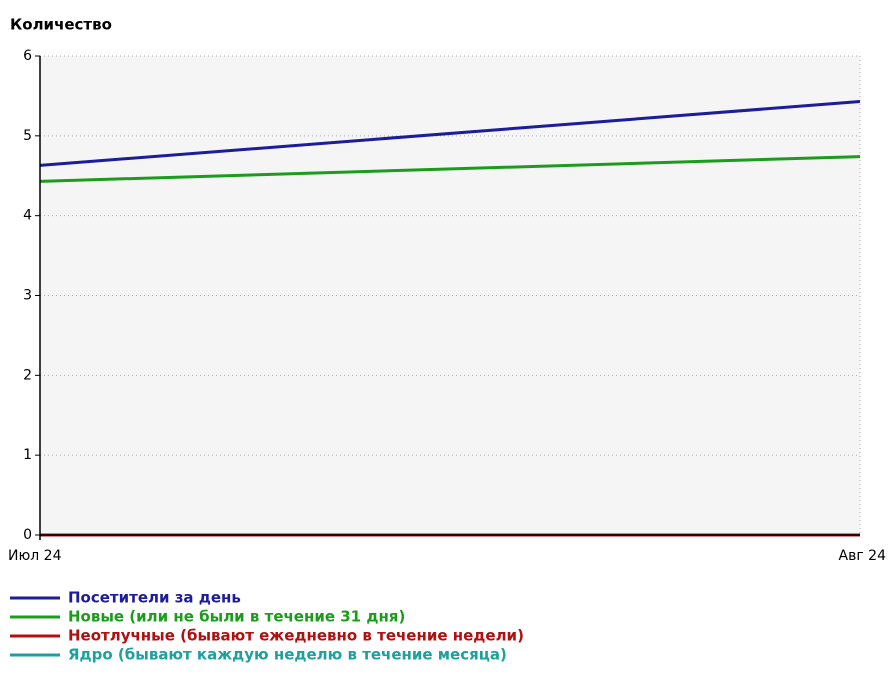  I want to click on y-tick-label: 5, so click(27, 136).